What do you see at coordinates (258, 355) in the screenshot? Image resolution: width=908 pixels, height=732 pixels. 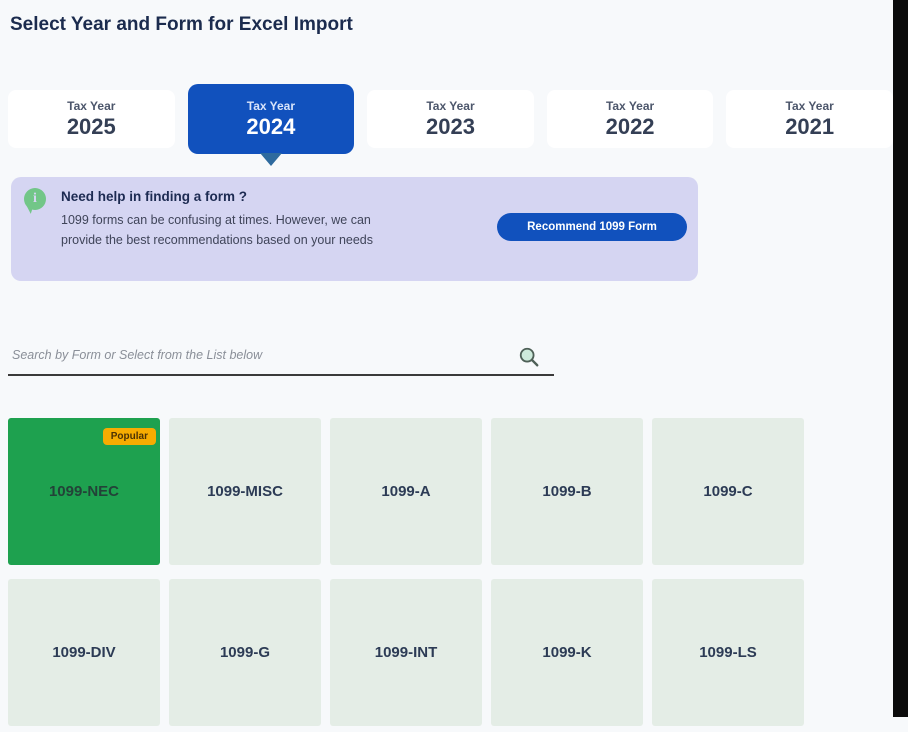 I see `search-input` at bounding box center [258, 355].